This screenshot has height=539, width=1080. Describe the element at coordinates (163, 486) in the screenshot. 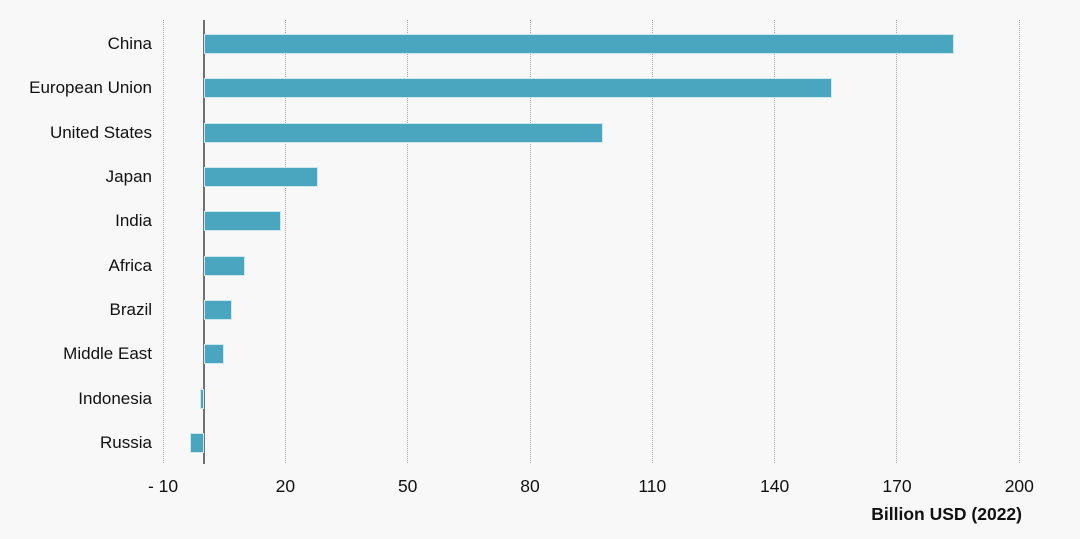

I see `x-tick-label--10: - 10` at that location.